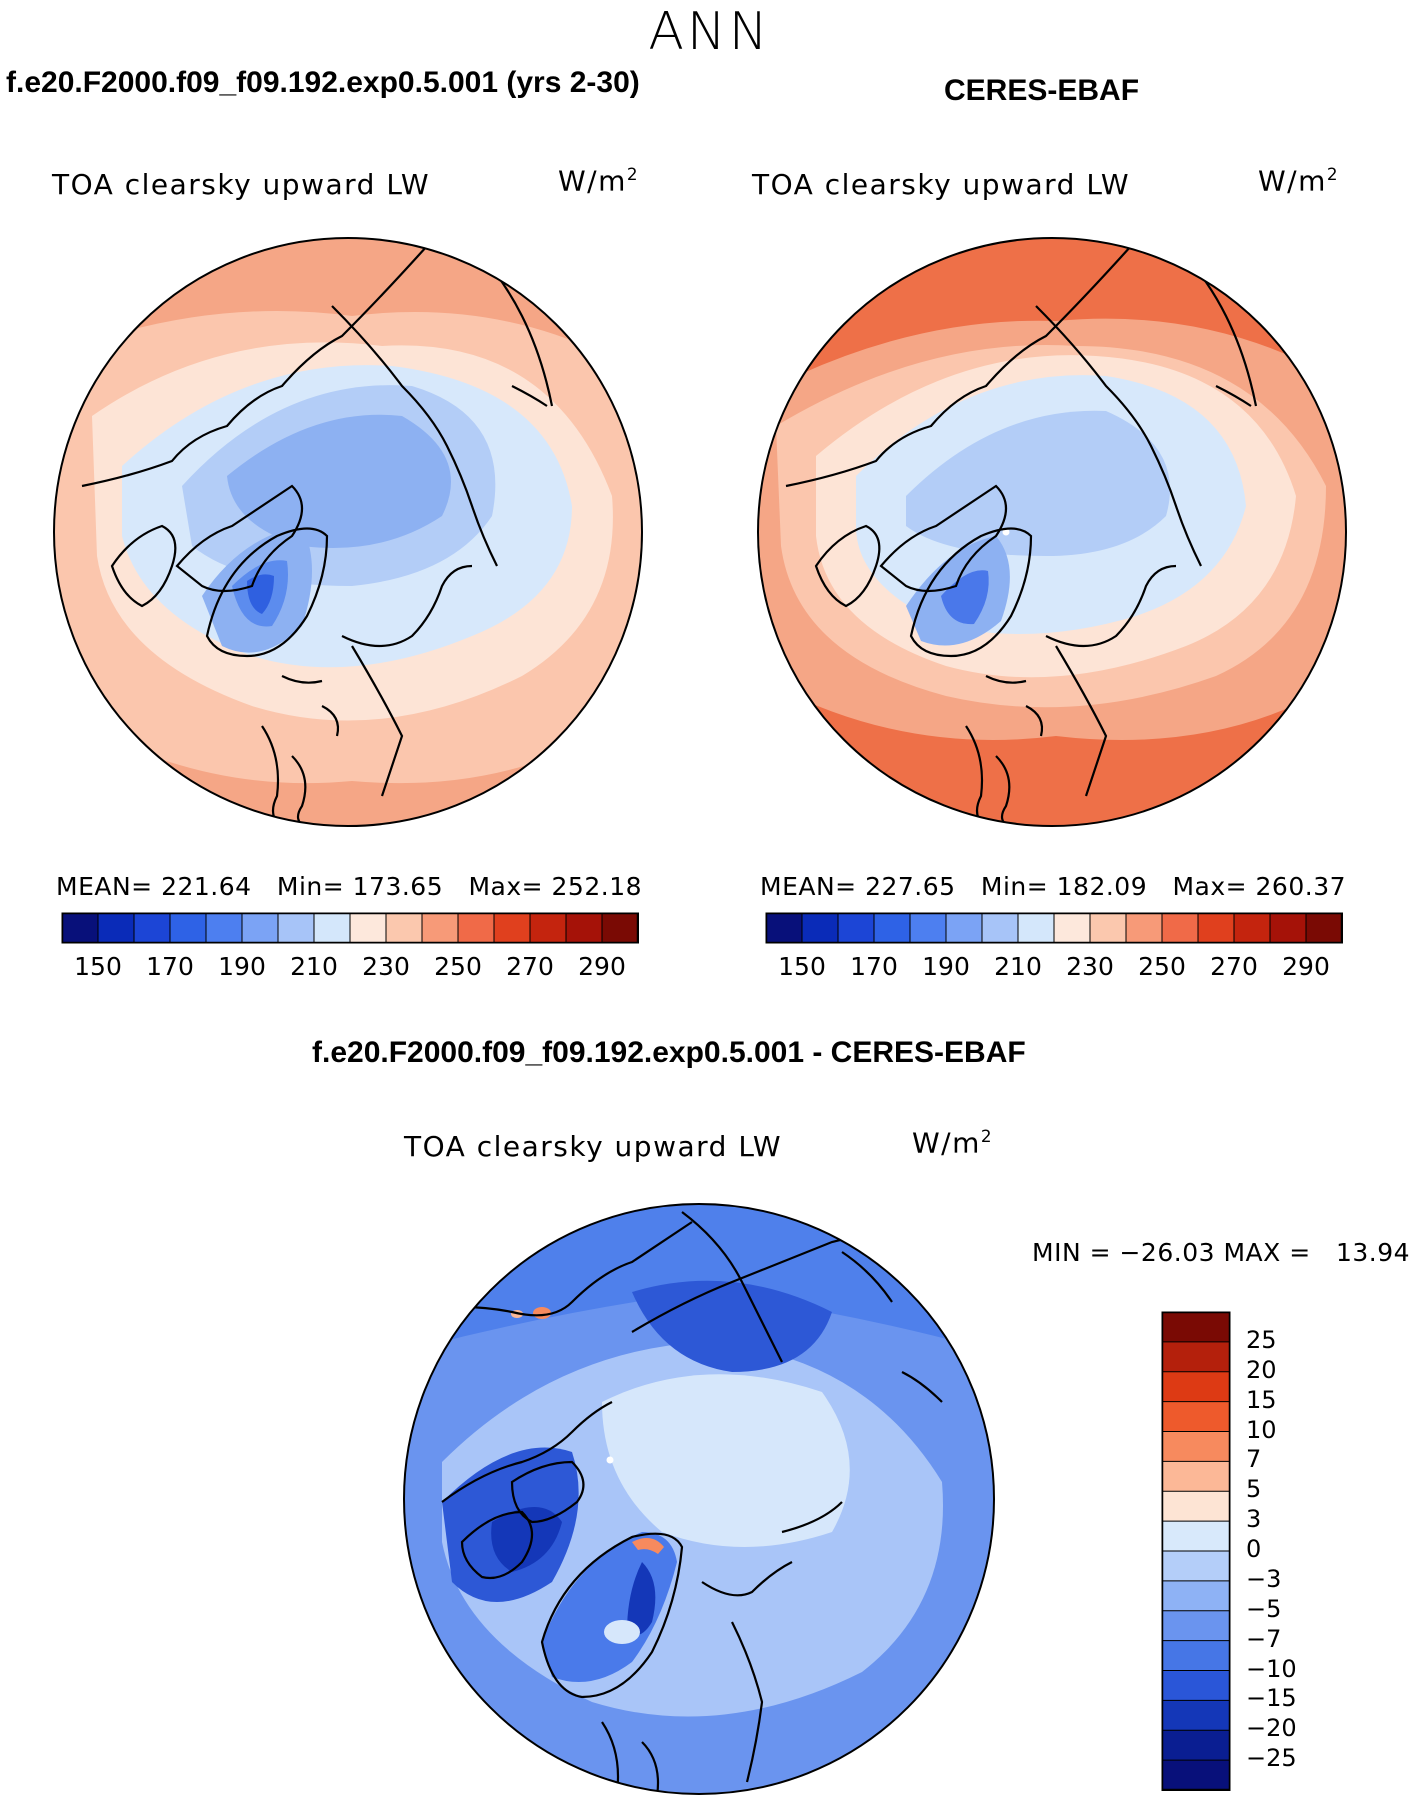 The width and height of the screenshot is (1419, 1800). Describe the element at coordinates (1271, 1728) in the screenshot. I see `diff-colorbar-tick-label: −20` at that location.